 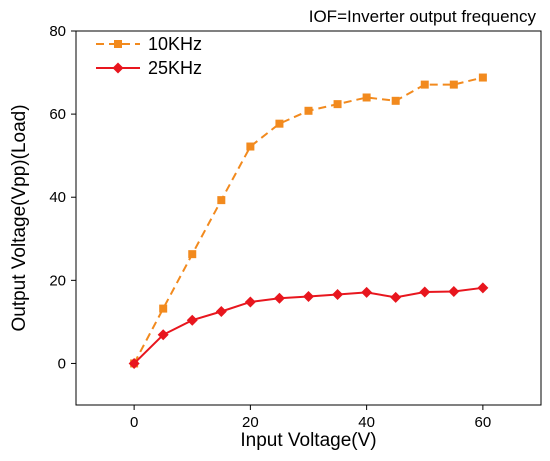 I want to click on legend-item-25KHz: 25KHz, so click(x=149, y=68).